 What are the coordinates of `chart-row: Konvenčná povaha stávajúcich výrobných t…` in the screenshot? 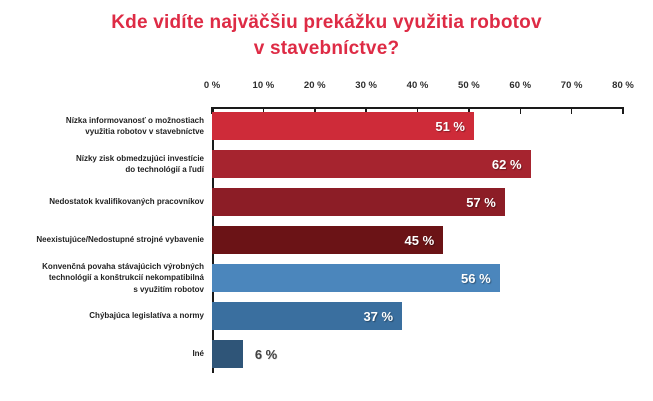 It's located at (326, 278).